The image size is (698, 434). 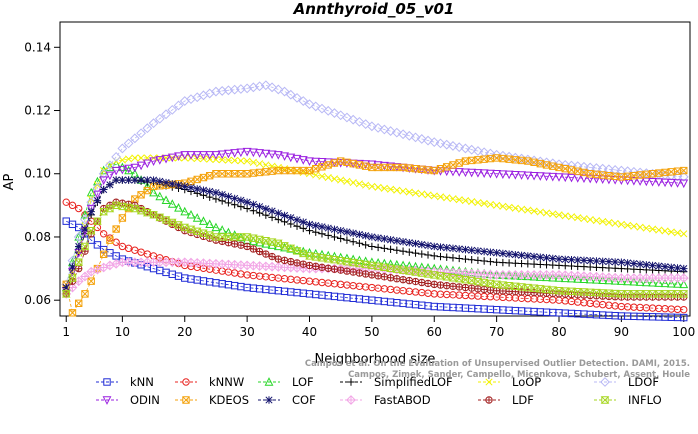 What do you see at coordinates (97, 245) in the screenshot?
I see `point-knn` at bounding box center [97, 245].